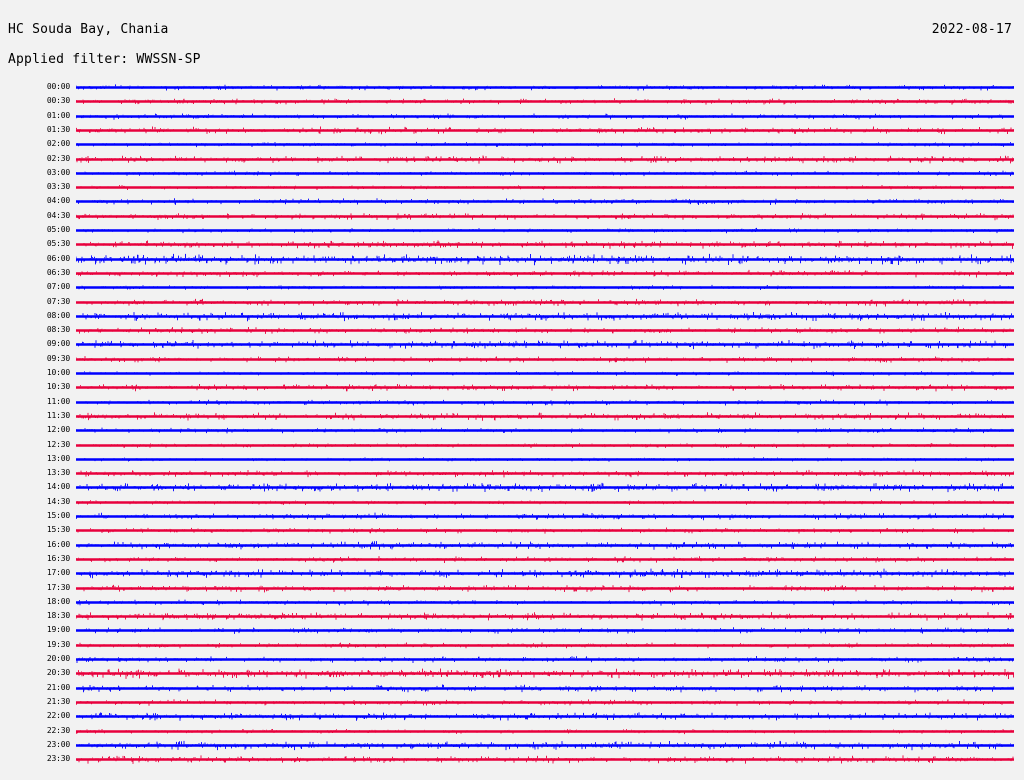 The height and width of the screenshot is (780, 1024). What do you see at coordinates (58, 387) in the screenshot?
I see `trace-time-label: 10:30` at bounding box center [58, 387].